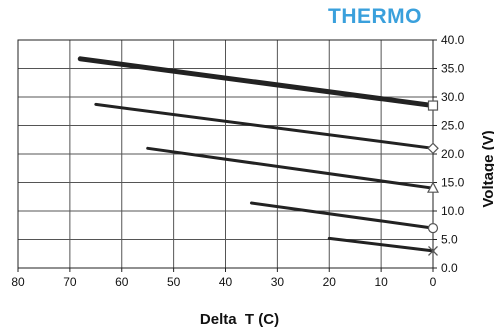 This screenshot has width=494, height=333. What do you see at coordinates (226, 282) in the screenshot?
I see `x-tick-label: 40` at bounding box center [226, 282].